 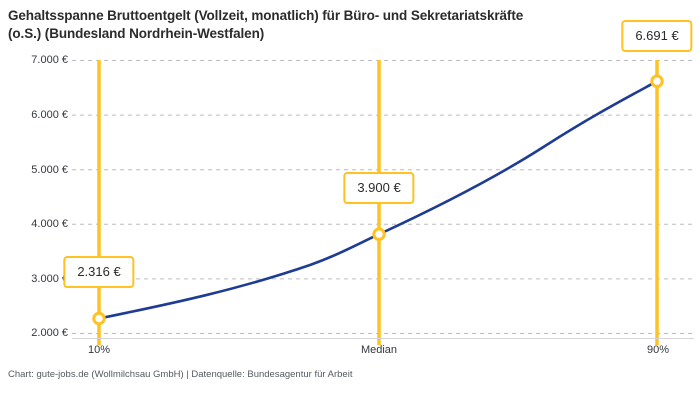 What do you see at coordinates (658, 350) in the screenshot?
I see `x-tick-p90: 90%` at bounding box center [658, 350].